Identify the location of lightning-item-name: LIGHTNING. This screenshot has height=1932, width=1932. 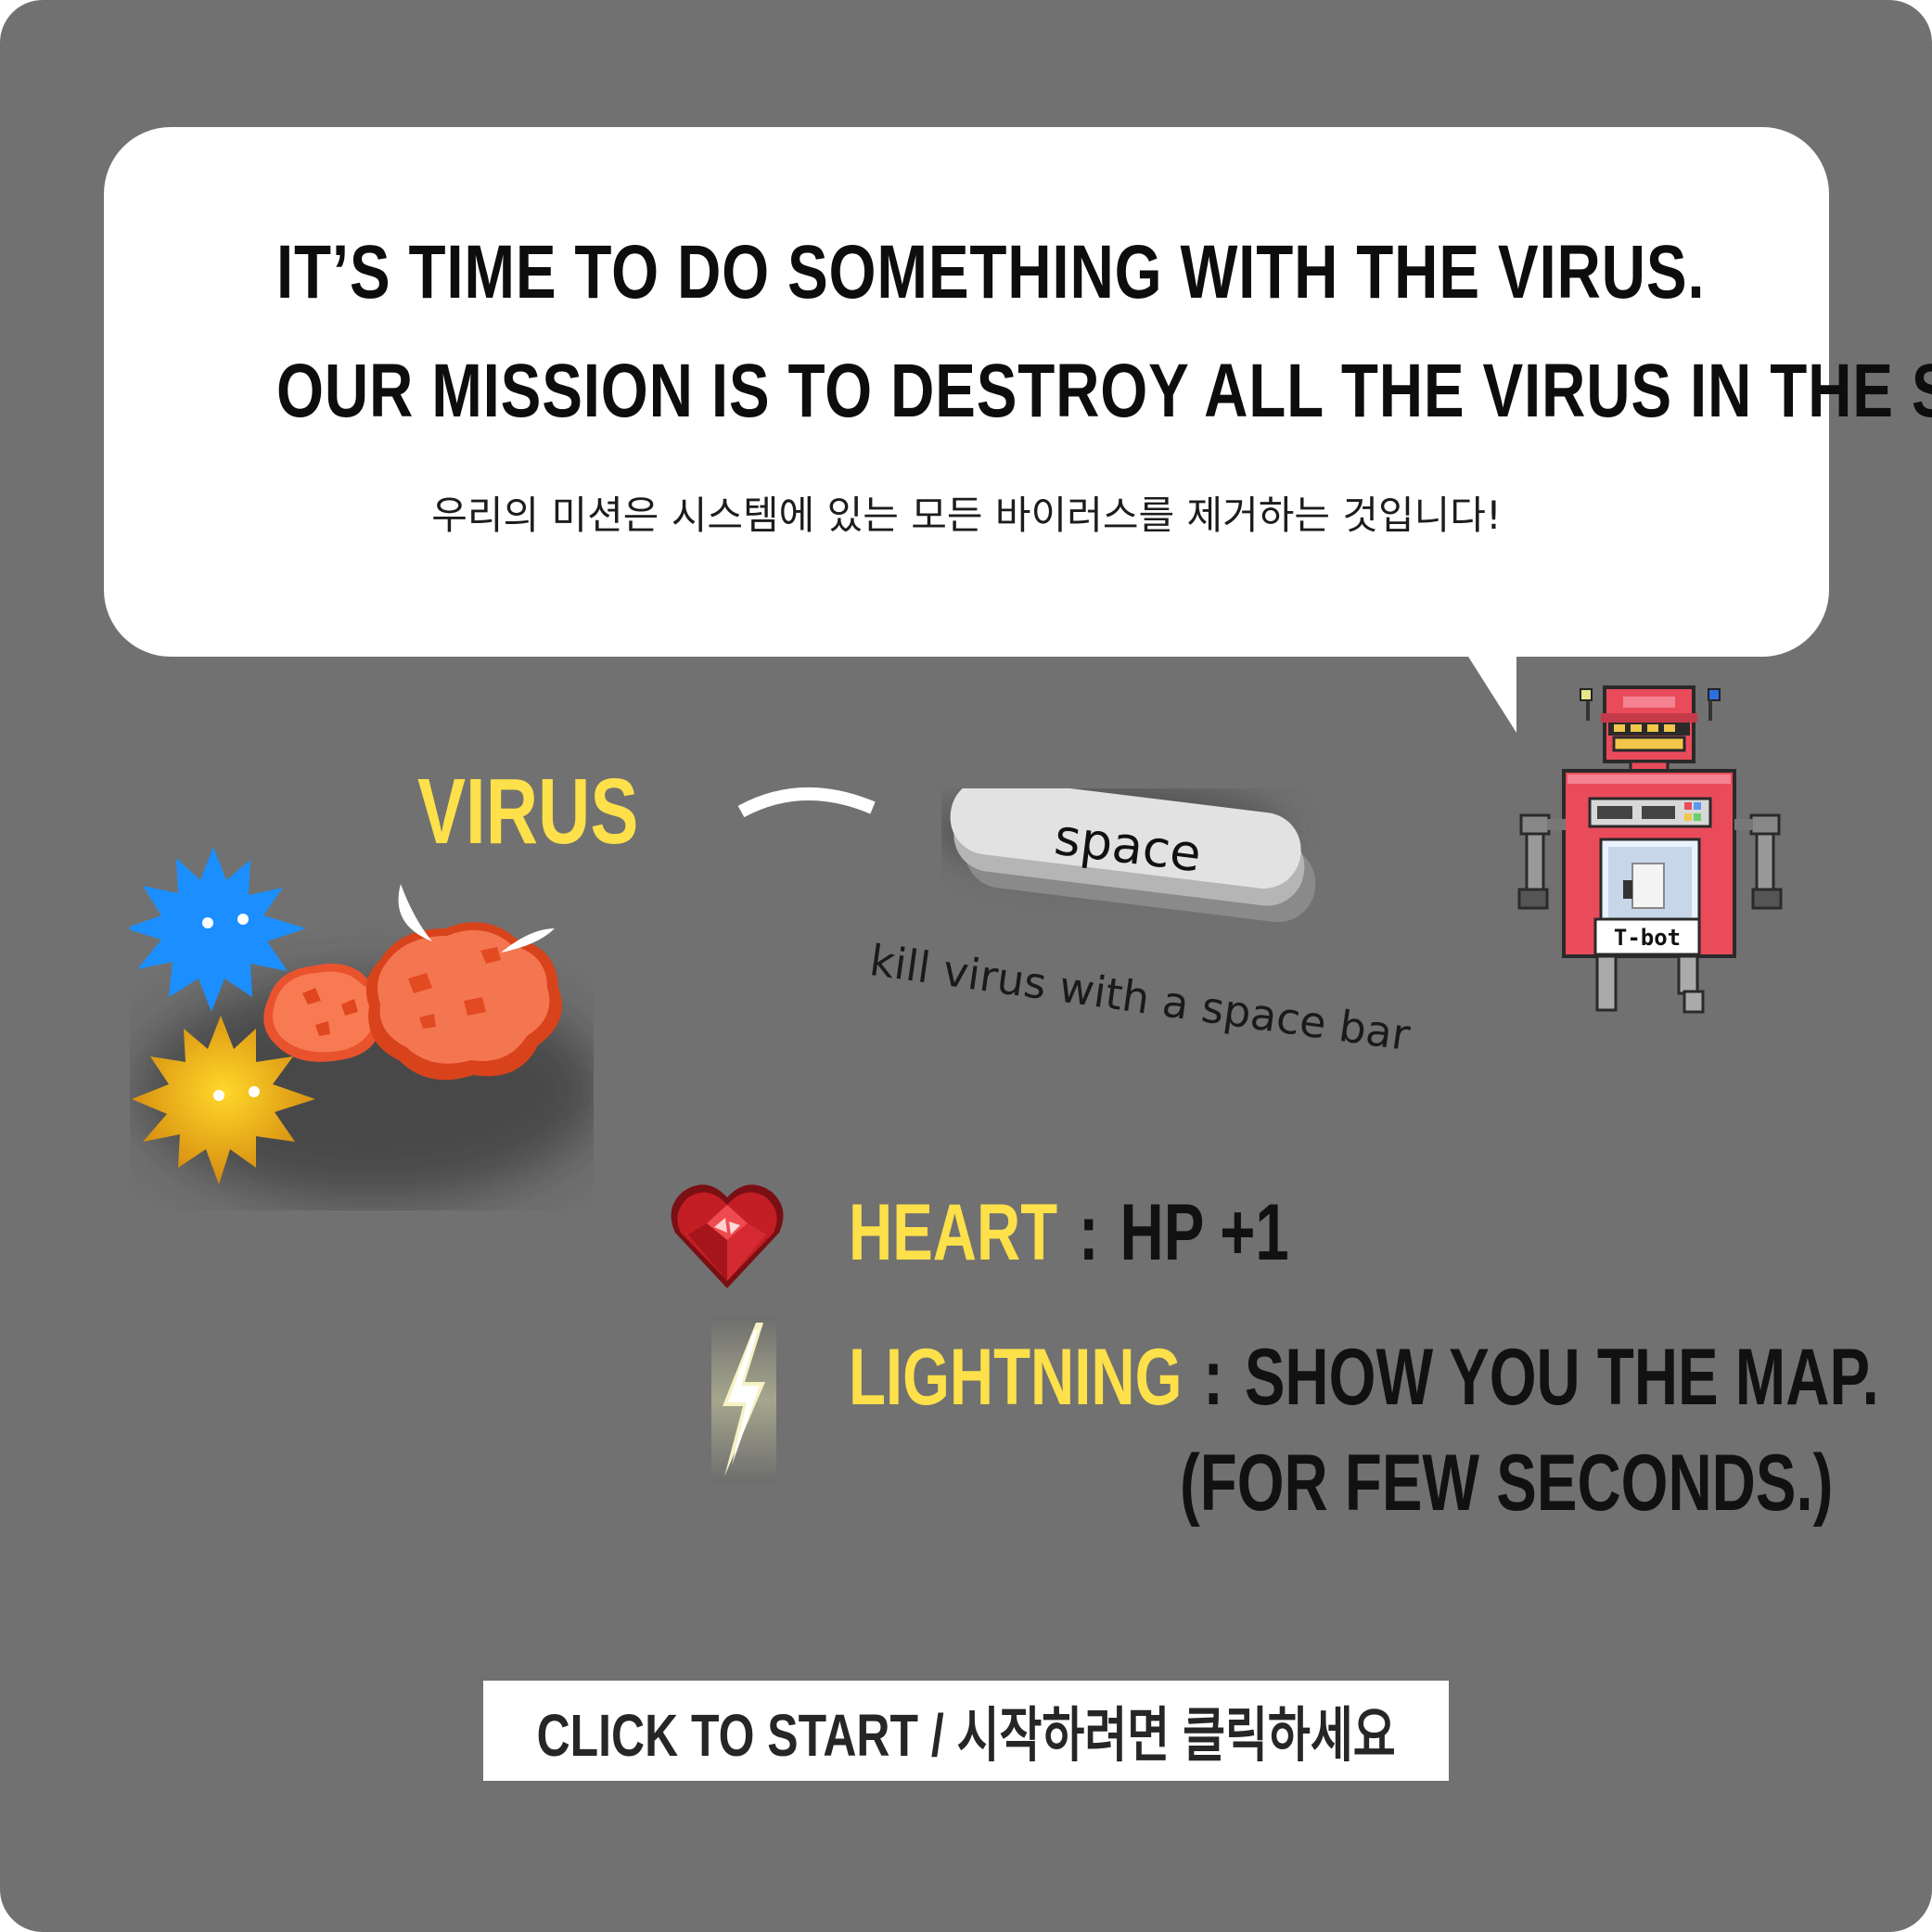
(1016, 1377).